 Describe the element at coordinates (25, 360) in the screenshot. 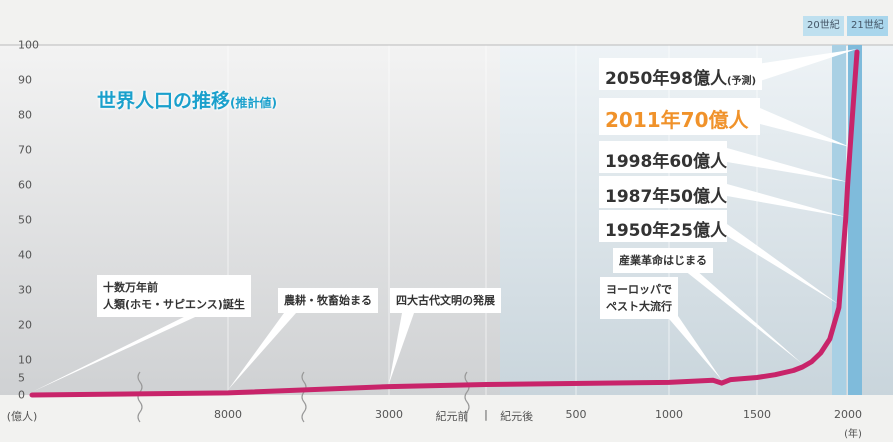

I see `y-tick-label: 10` at that location.